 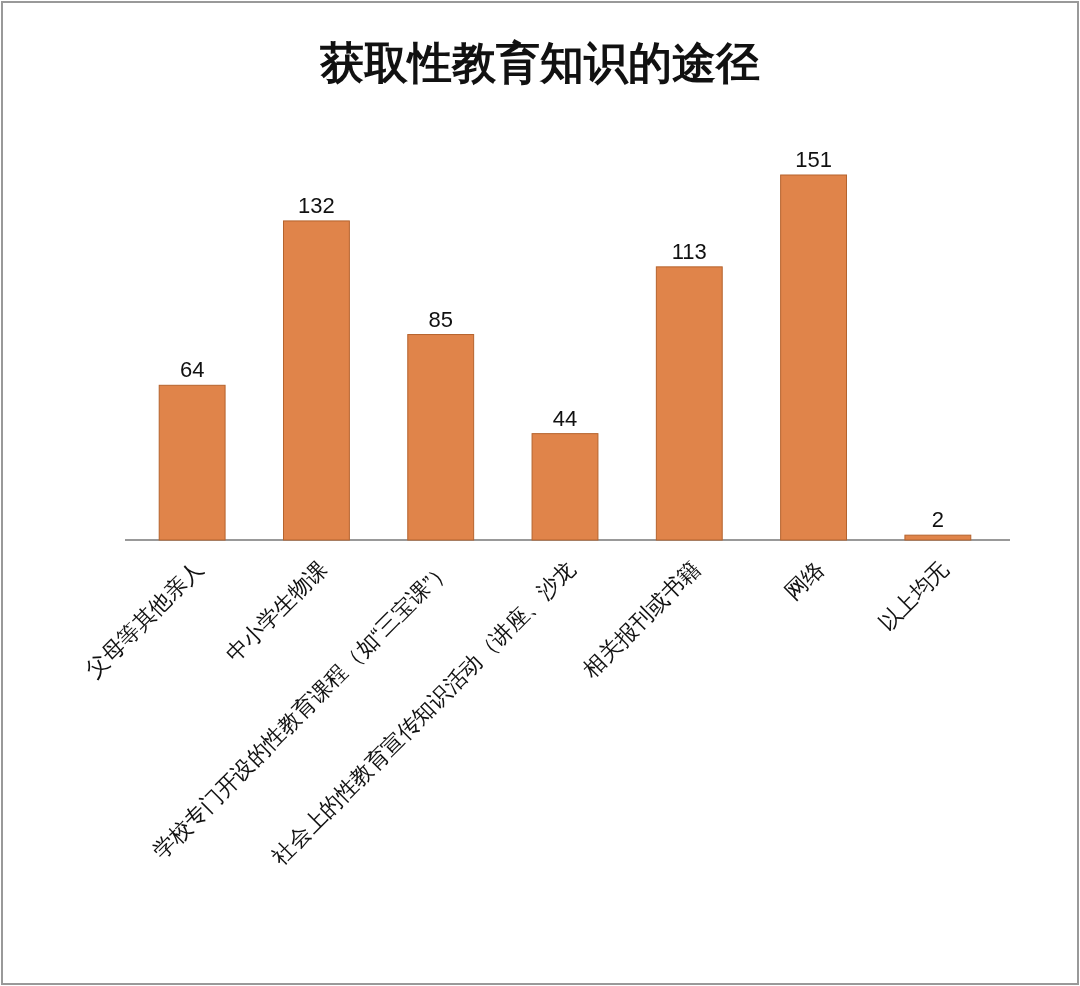 What do you see at coordinates (192, 370) in the screenshot?
I see `data-label: 64` at bounding box center [192, 370].